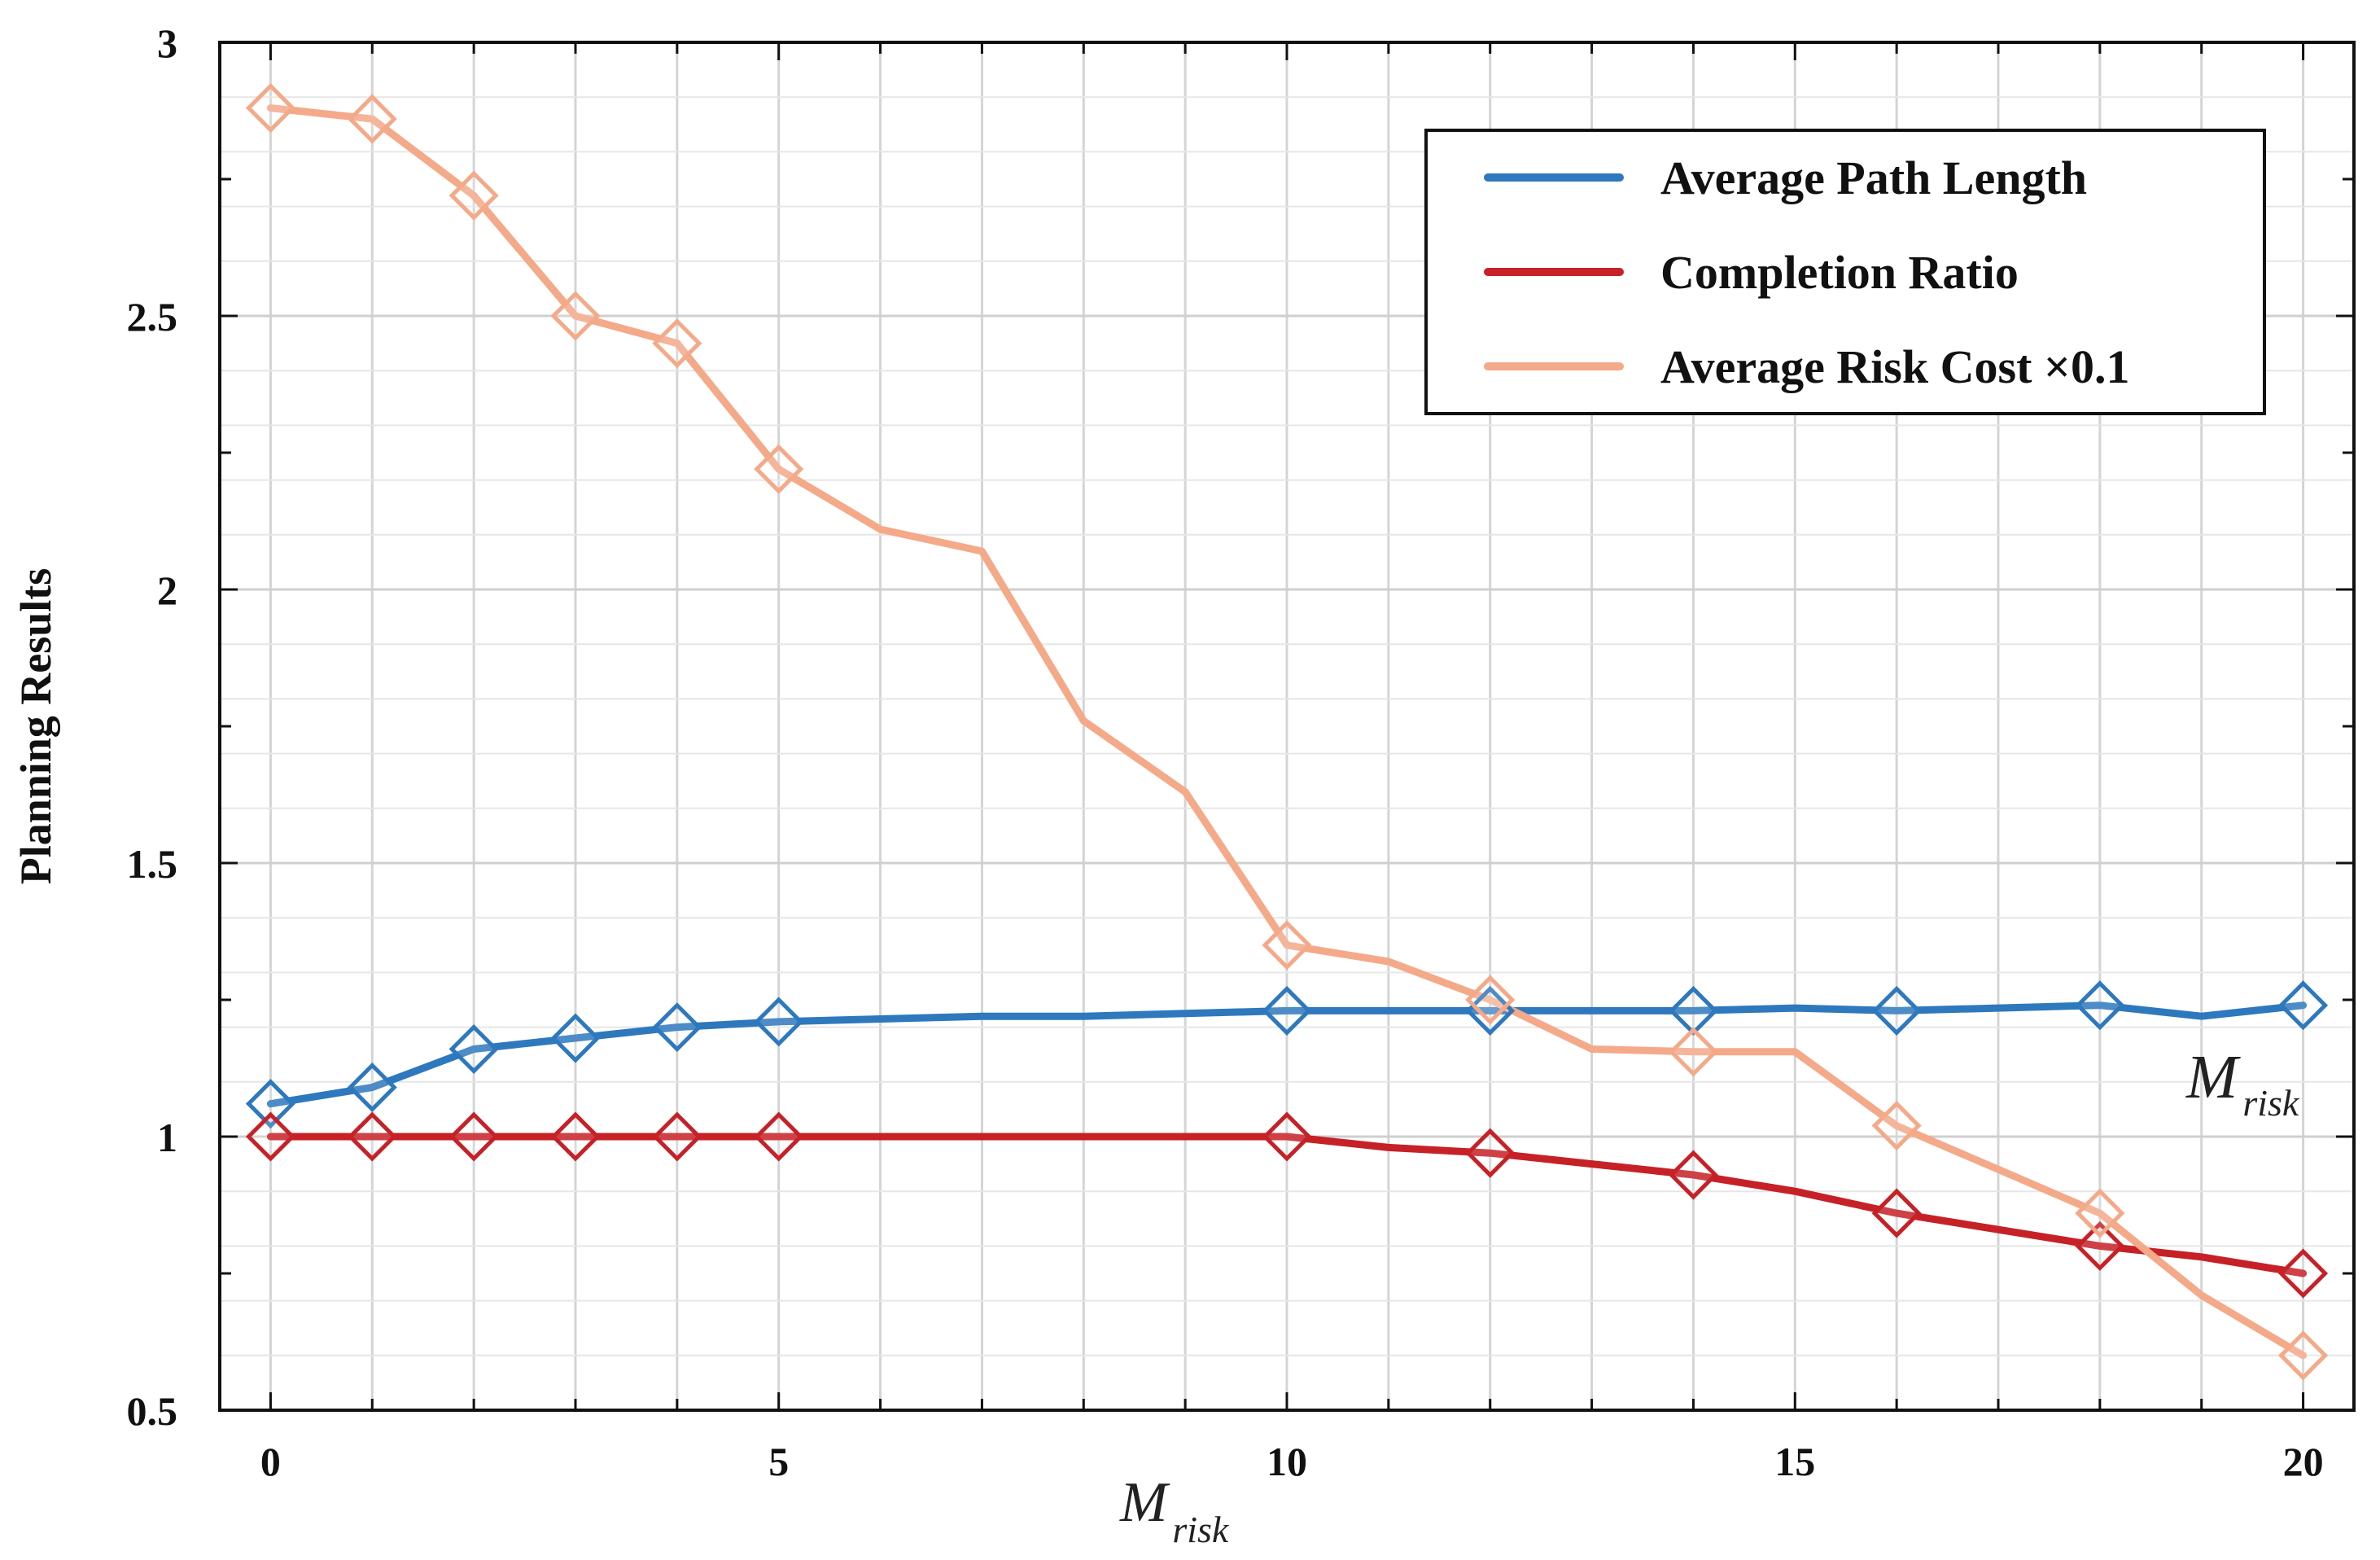  Describe the element at coordinates (1874, 178) in the screenshot. I see `legend-label-0: Average Path Length` at that location.